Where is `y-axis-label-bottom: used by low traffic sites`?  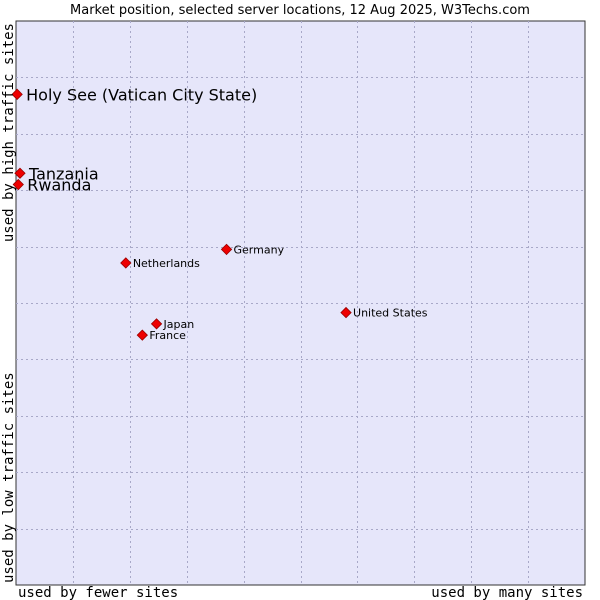
y-axis-label-bottom: used by low traffic sites is located at coordinates (9, 477).